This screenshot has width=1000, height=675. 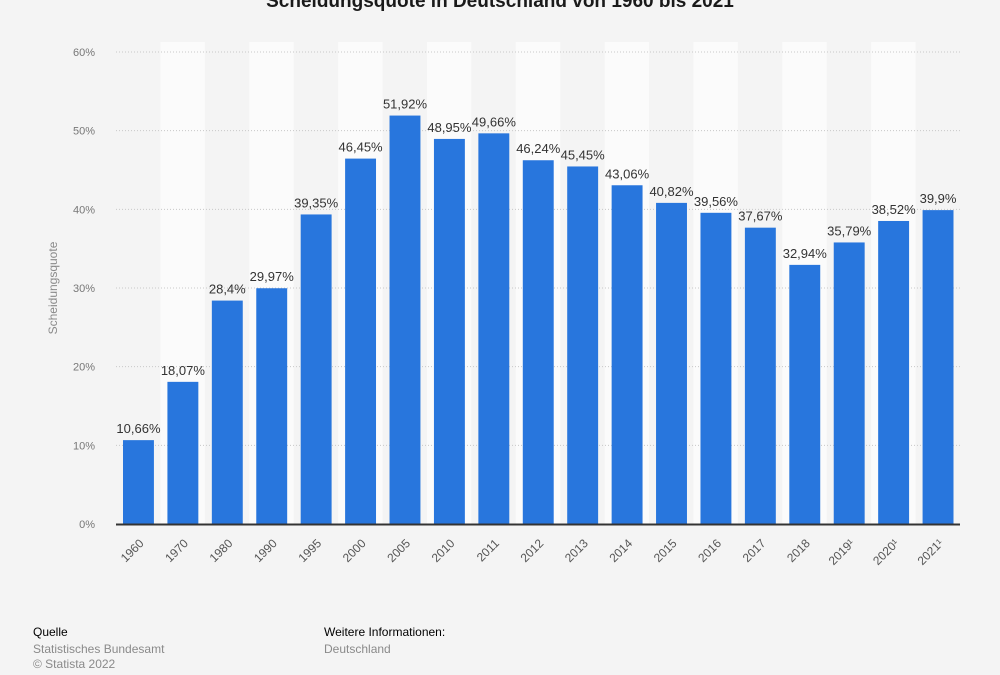 I want to click on data-label: 10,66%, so click(x=138, y=428).